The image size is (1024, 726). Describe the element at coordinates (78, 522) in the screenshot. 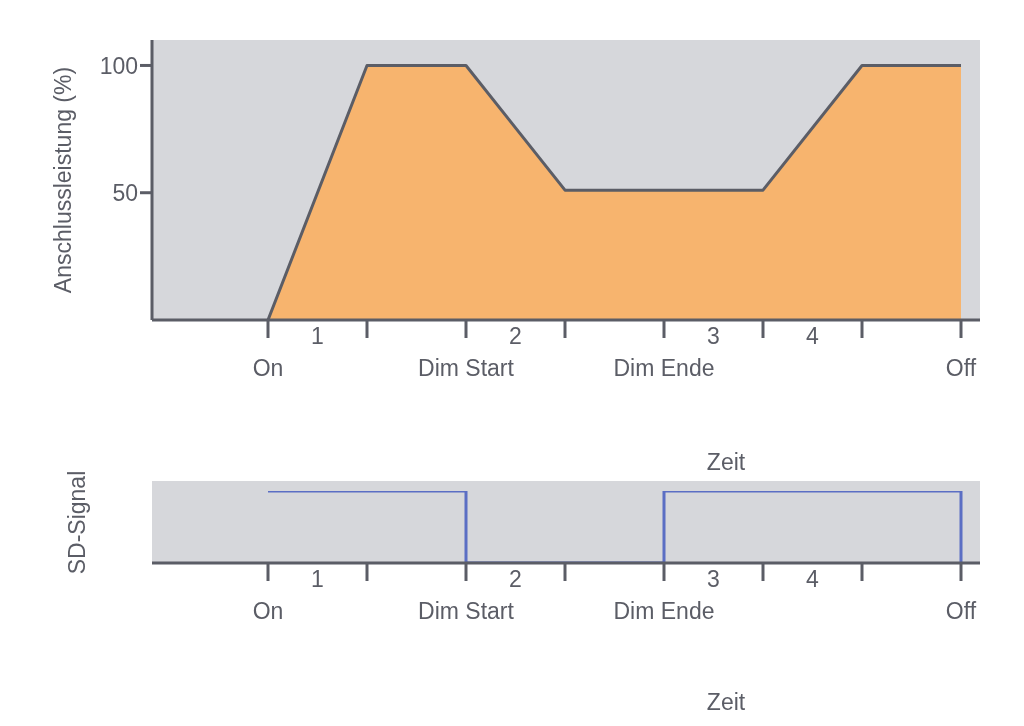

I see `y-axis-title: SD-Signal` at that location.